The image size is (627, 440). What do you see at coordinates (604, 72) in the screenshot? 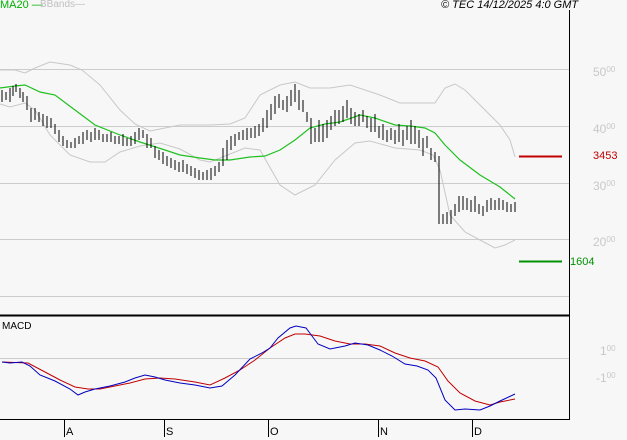
I see `price-tick-5000: 5000` at bounding box center [604, 72].